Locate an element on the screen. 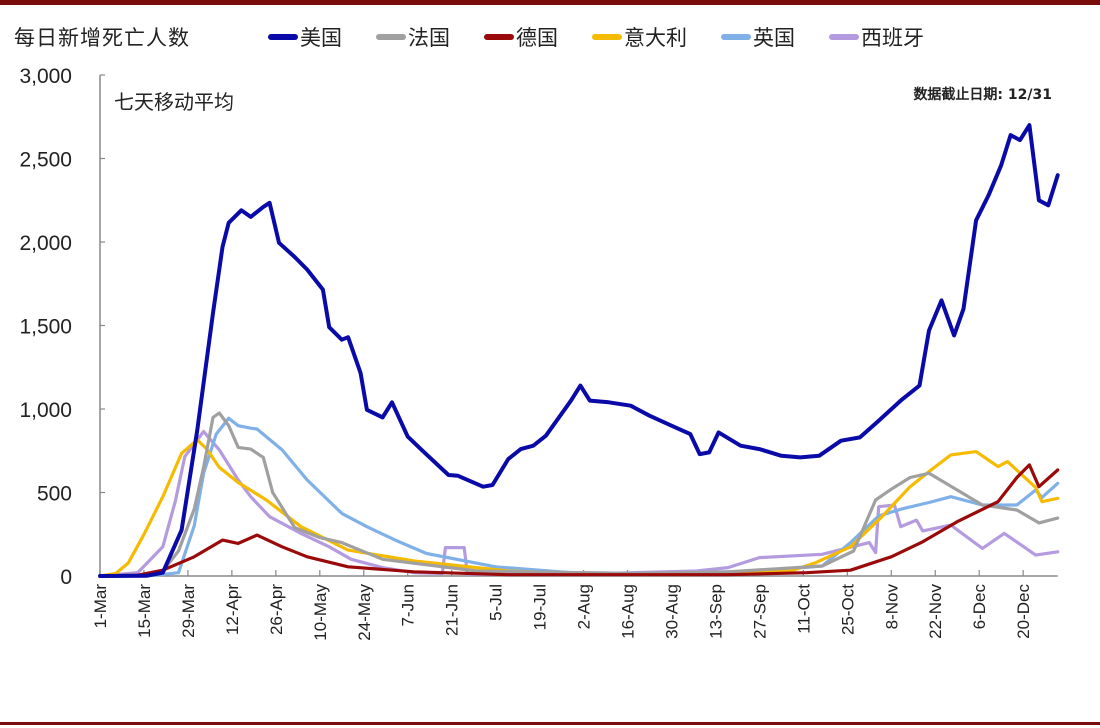 Image resolution: width=1100 pixels, height=728 pixels. chart-title: 每日新增死亡人数 is located at coordinates (102, 38).